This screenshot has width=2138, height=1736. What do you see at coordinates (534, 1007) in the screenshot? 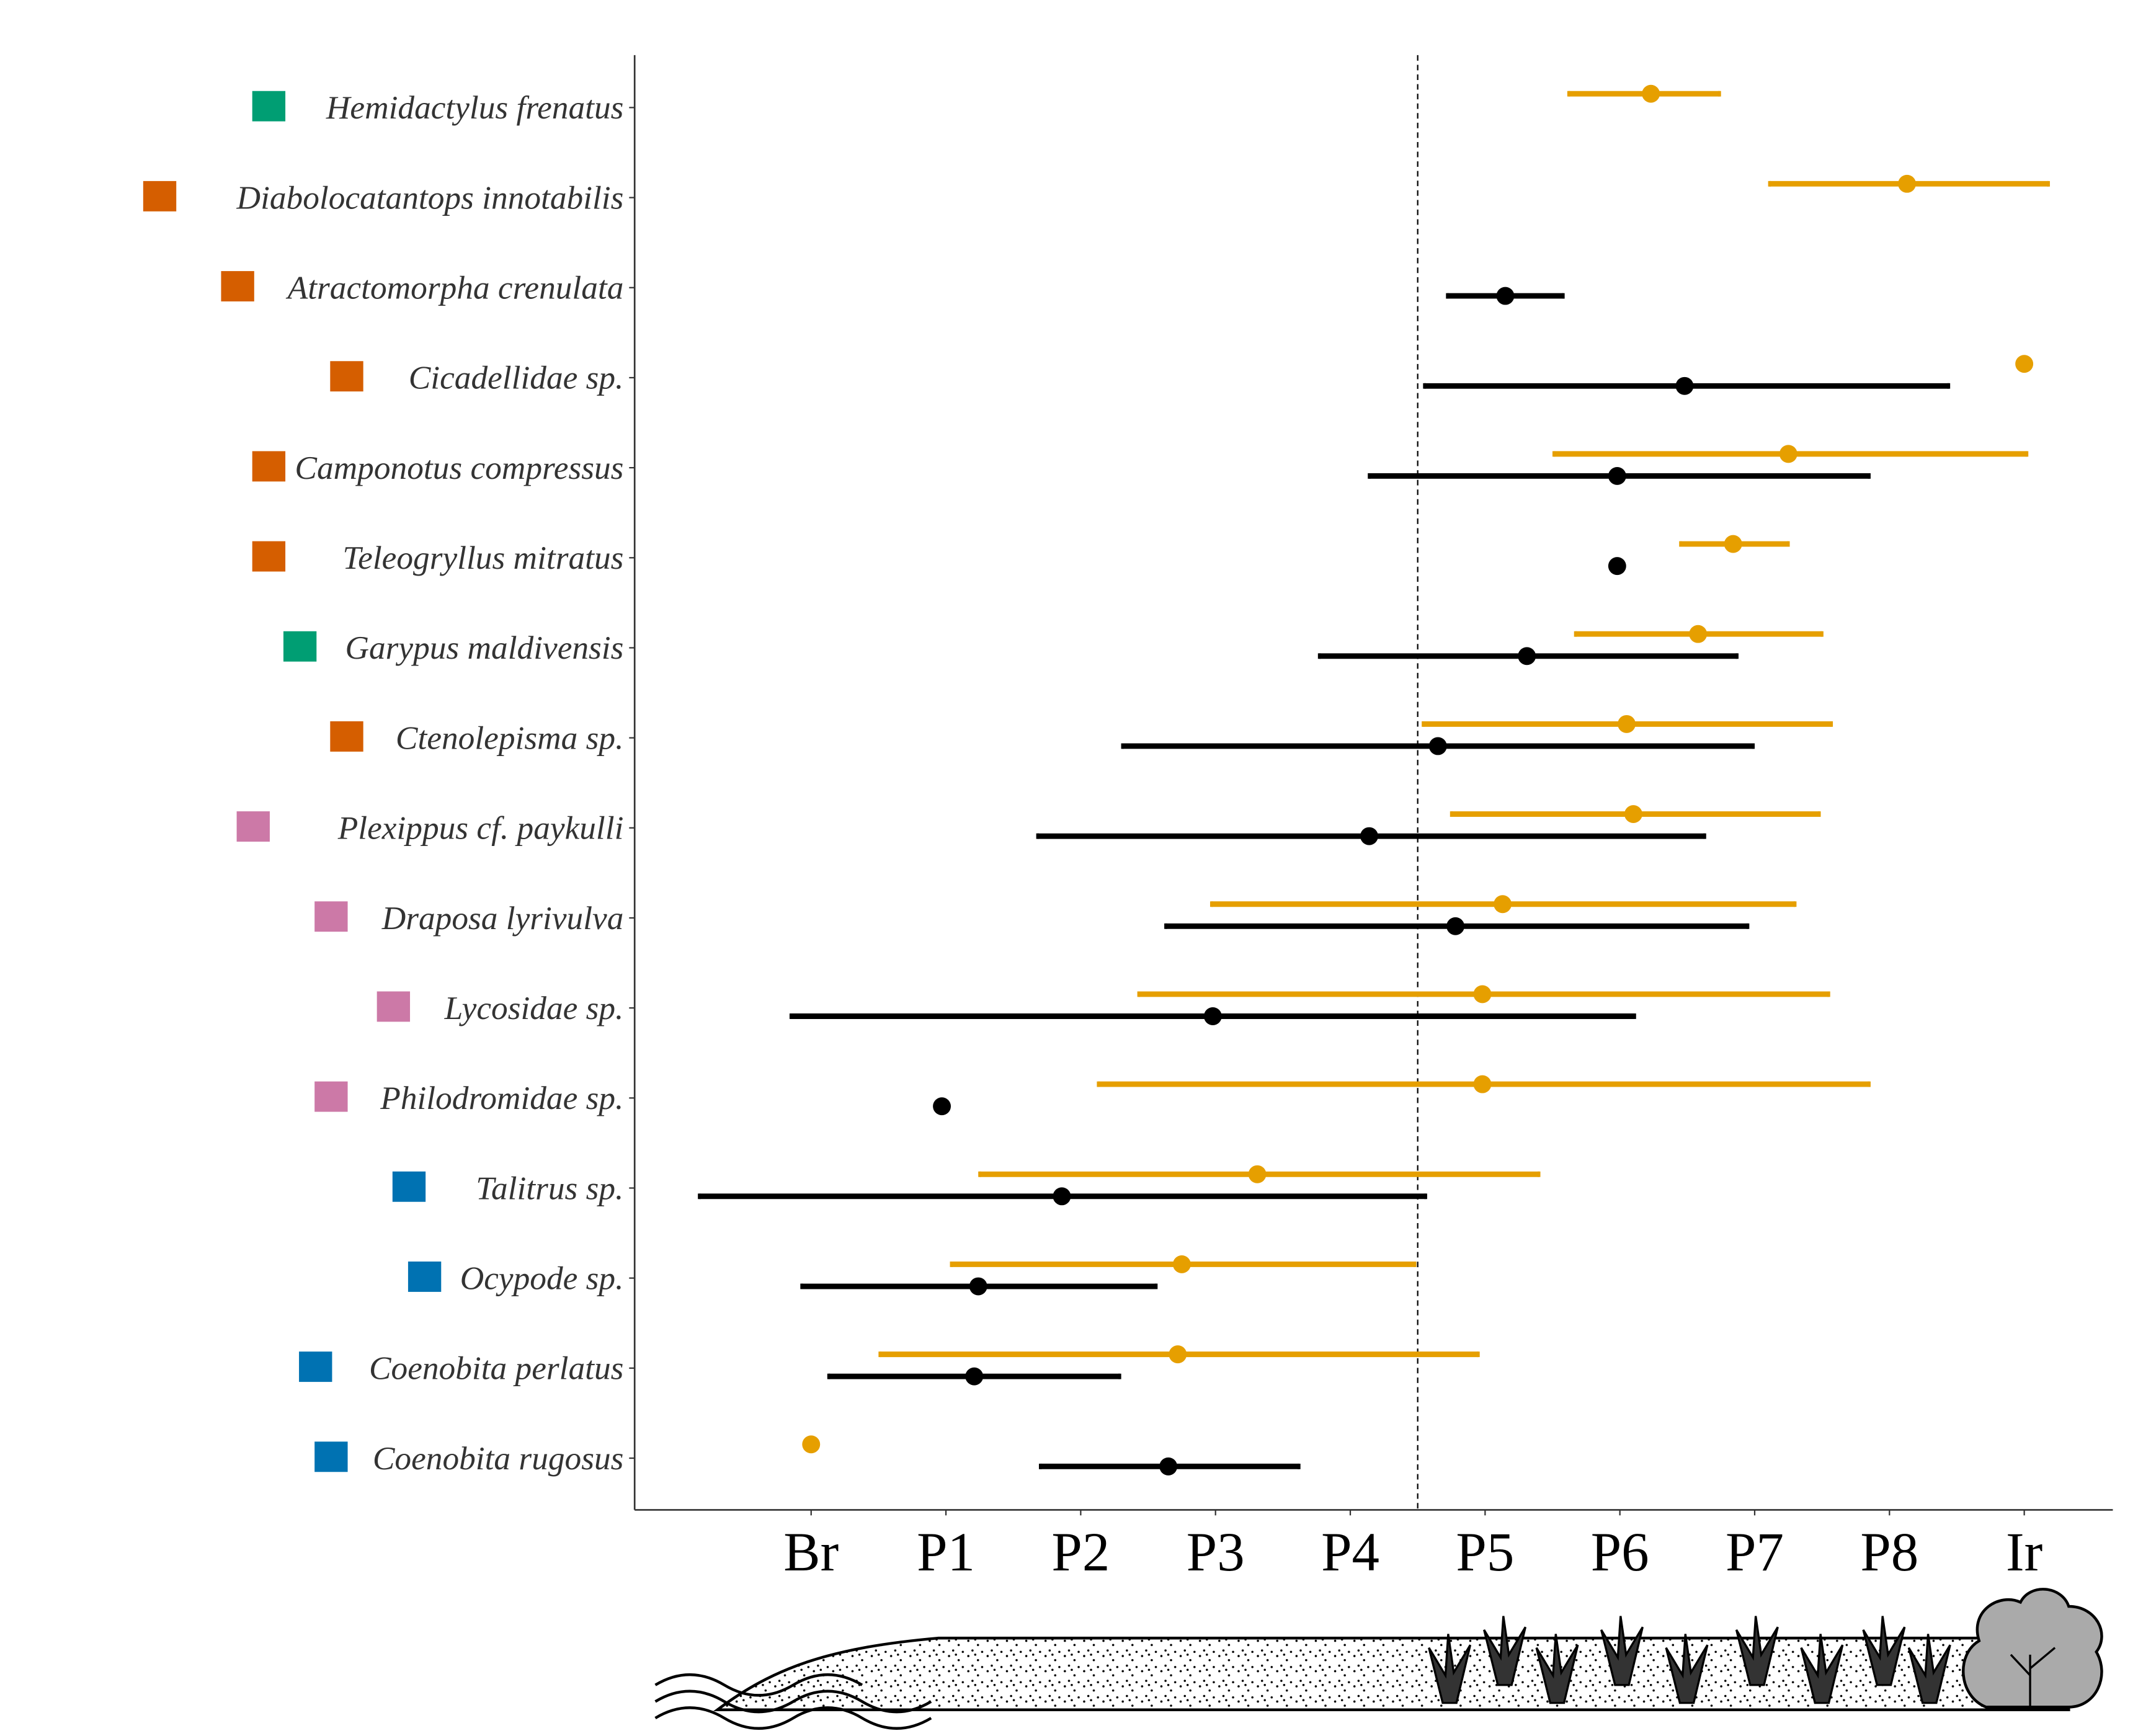
I see `species-label: Lycosidae sp.` at bounding box center [534, 1007].